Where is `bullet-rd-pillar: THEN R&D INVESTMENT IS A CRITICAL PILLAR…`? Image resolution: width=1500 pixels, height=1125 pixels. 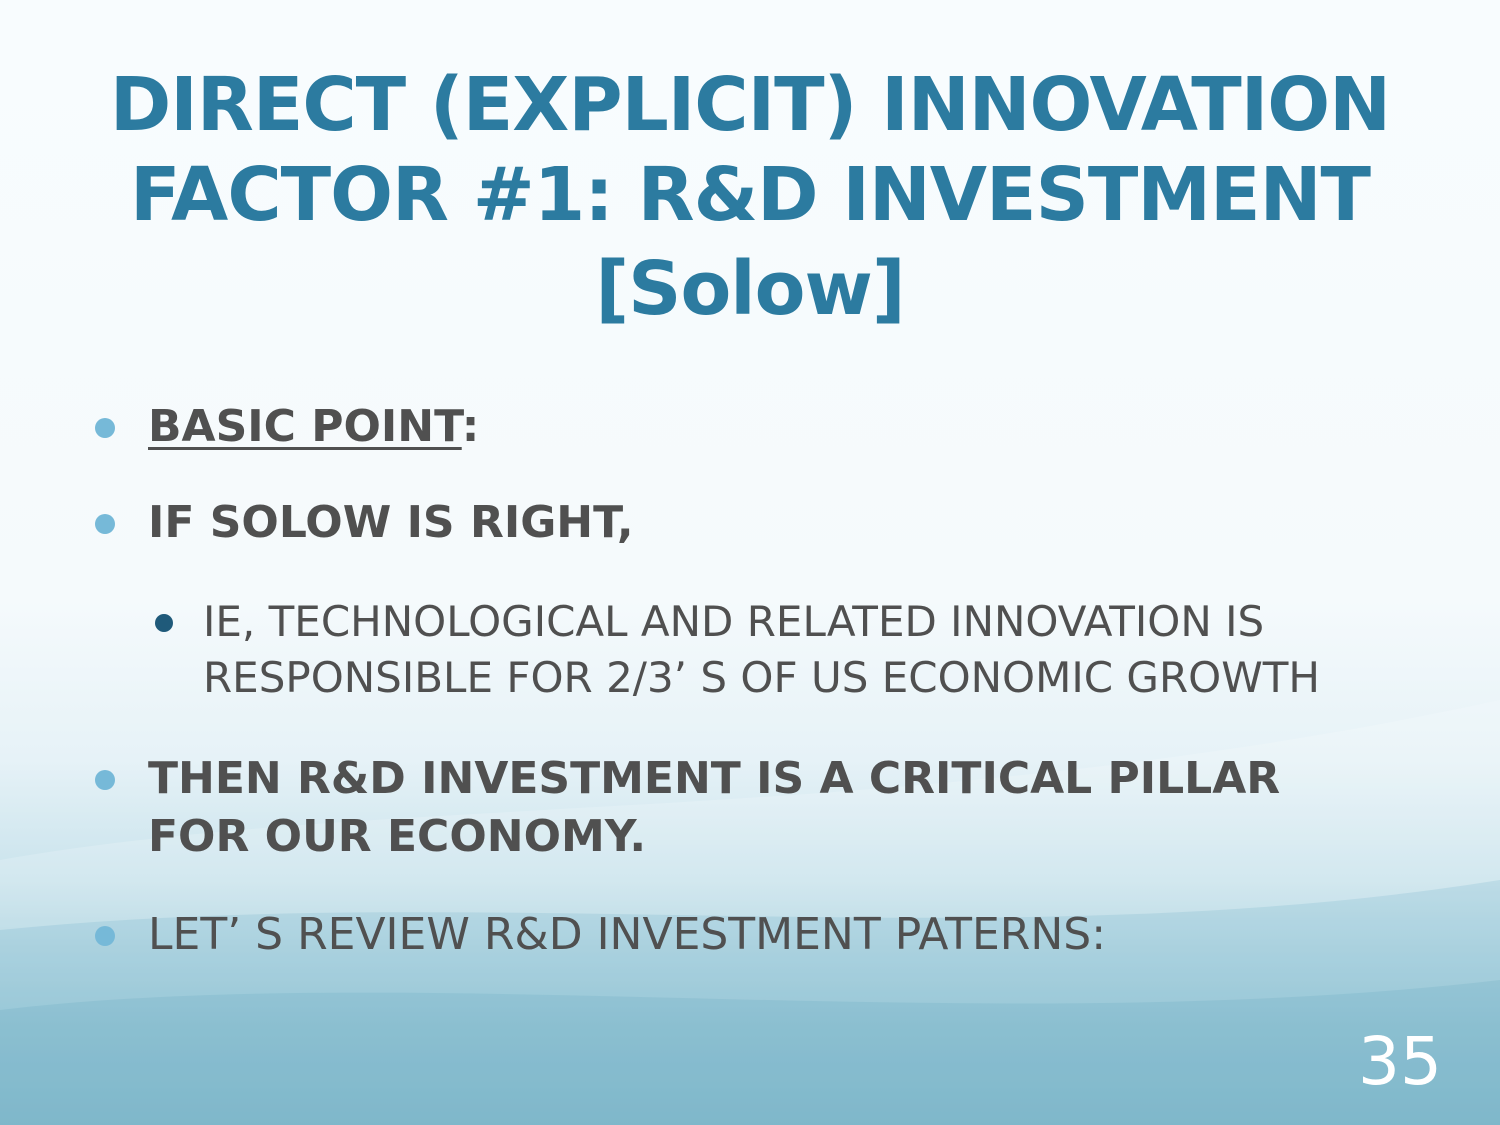 bullet-rd-pillar: THEN R&D INVESTMENT IS A CRITICAL PILLAR… is located at coordinates (714, 808).